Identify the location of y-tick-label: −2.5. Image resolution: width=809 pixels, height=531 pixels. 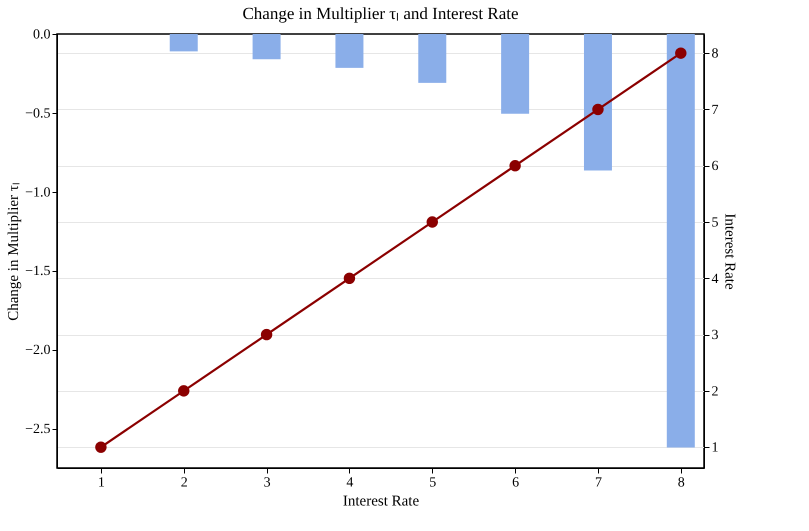
(37, 430).